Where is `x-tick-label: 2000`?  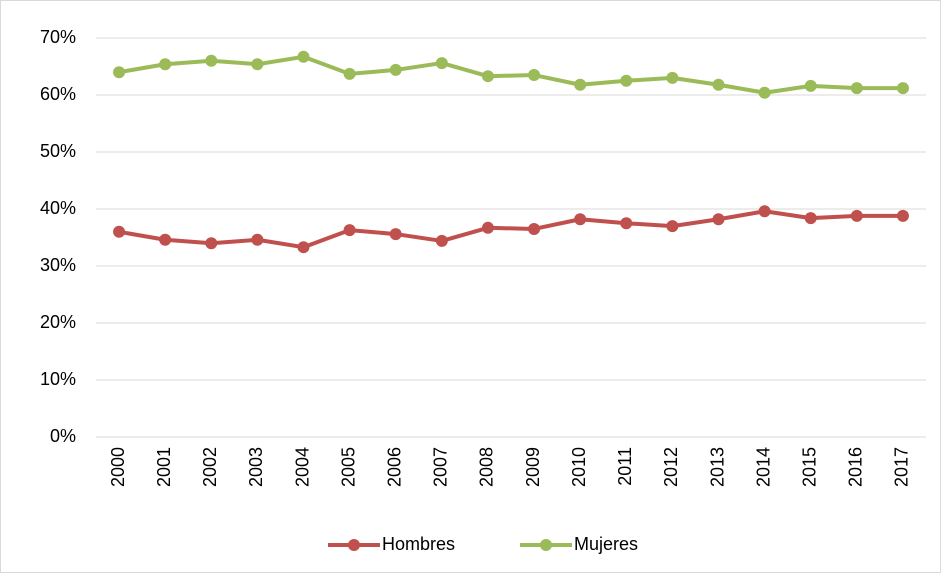
x-tick-label: 2000 is located at coordinates (118, 467).